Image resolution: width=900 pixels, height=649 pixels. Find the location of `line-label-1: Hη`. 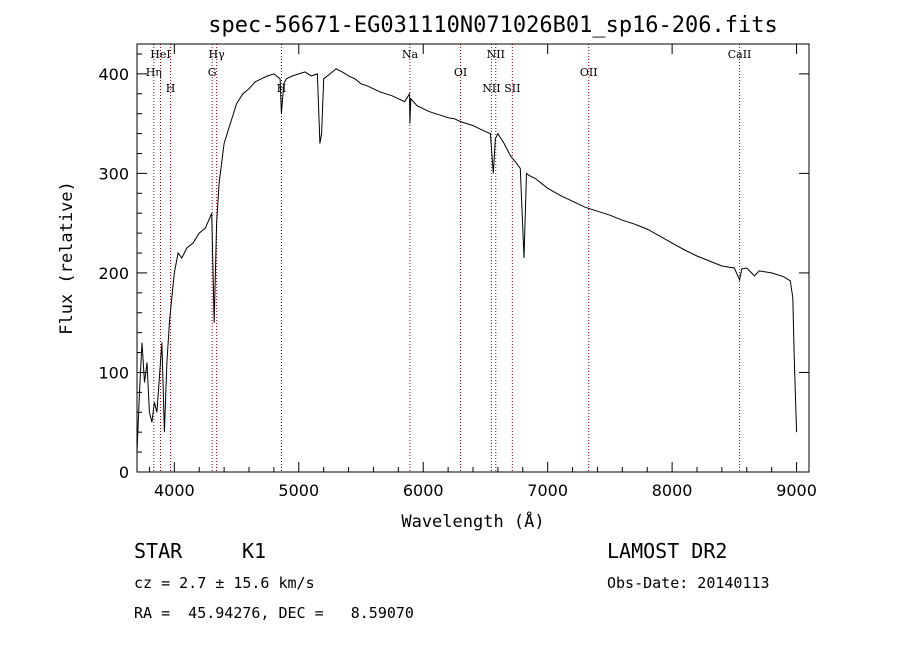

line-label-1: Hη is located at coordinates (154, 72).